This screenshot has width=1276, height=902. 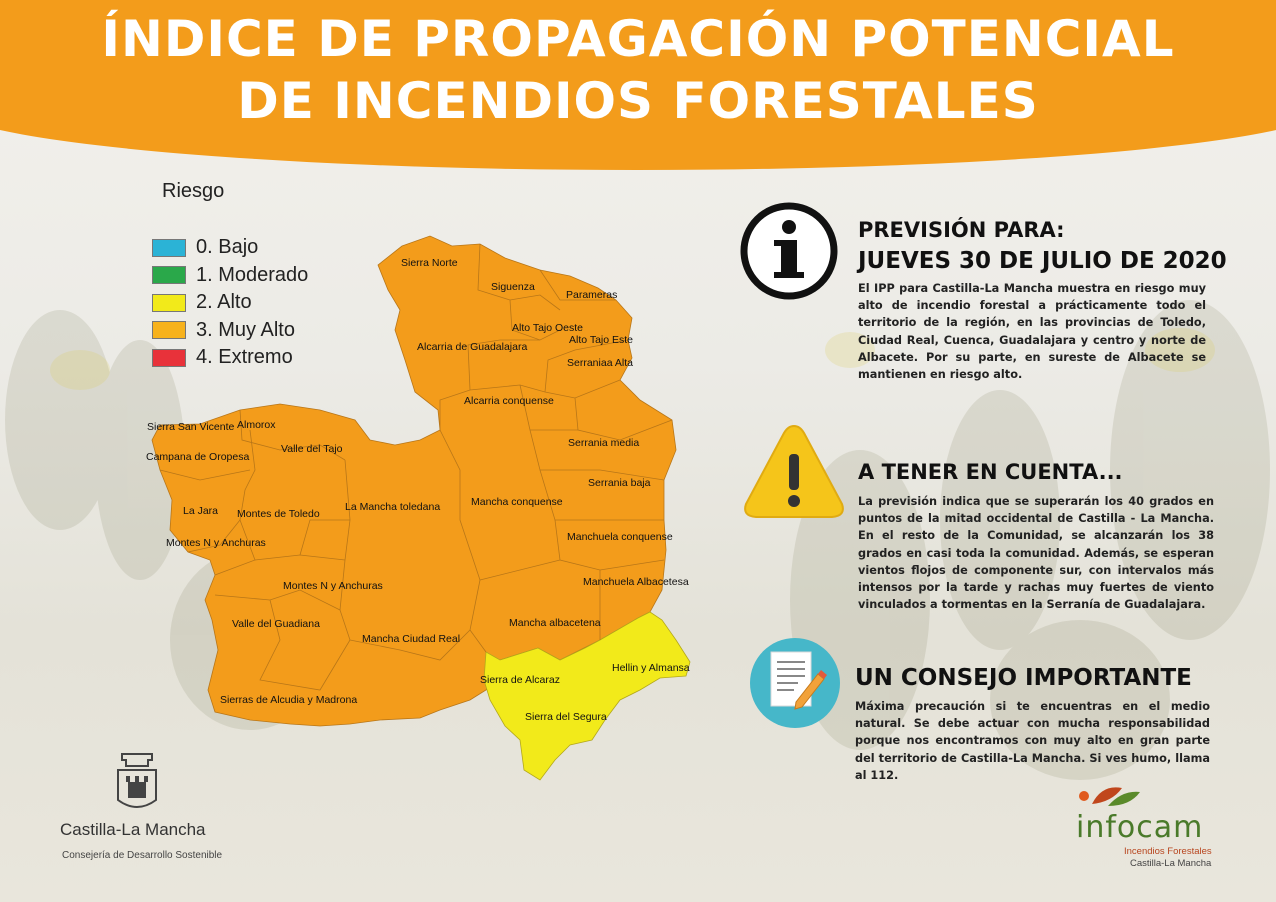 What do you see at coordinates (472, 347) in the screenshot?
I see `zone-label: Alcarria de Guadalajara` at bounding box center [472, 347].